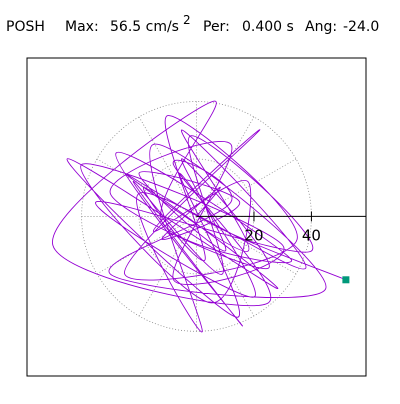 The height and width of the screenshot is (404, 400). Describe the element at coordinates (321, 27) in the screenshot. I see `ang-label: Ang:` at that location.